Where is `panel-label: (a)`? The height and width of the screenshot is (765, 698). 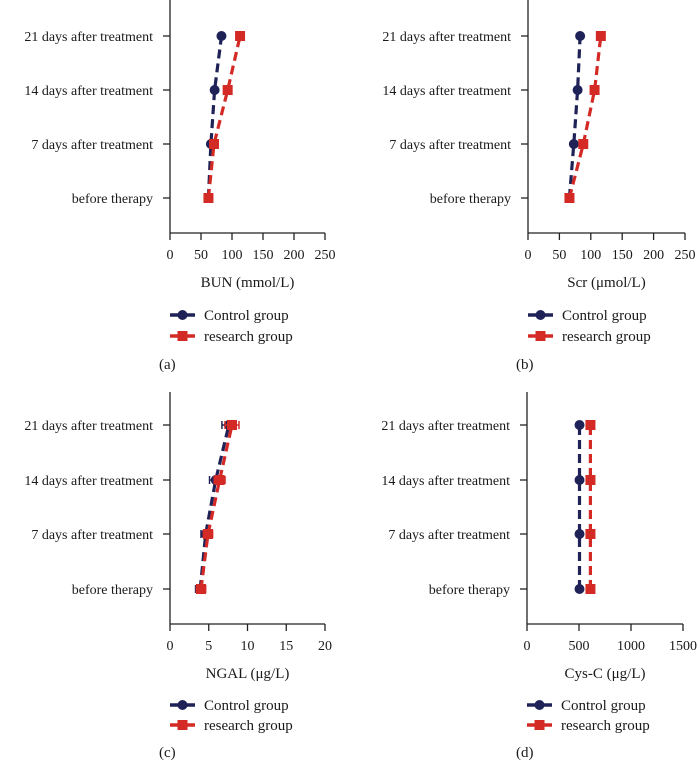 panel-label: (a) is located at coordinates (167, 365).